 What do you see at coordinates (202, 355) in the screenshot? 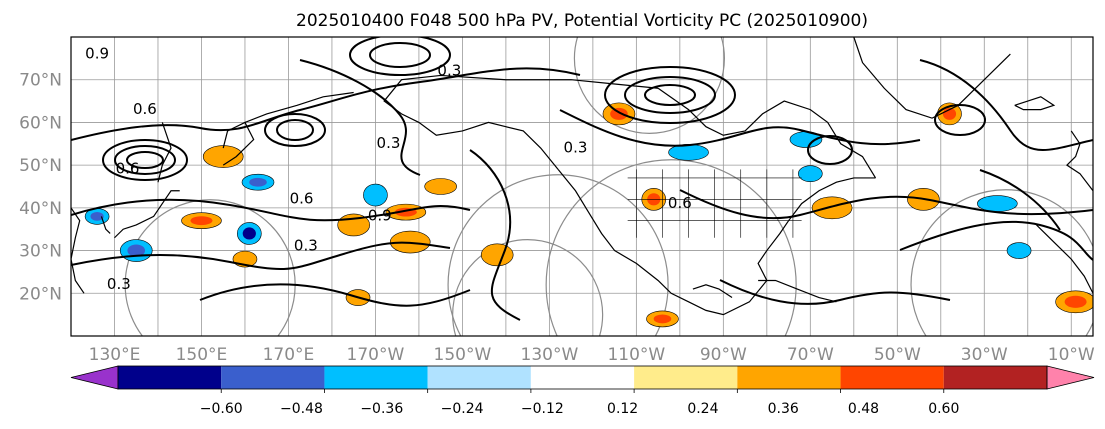
I see `lon-tick-label: 150°E` at bounding box center [202, 355].